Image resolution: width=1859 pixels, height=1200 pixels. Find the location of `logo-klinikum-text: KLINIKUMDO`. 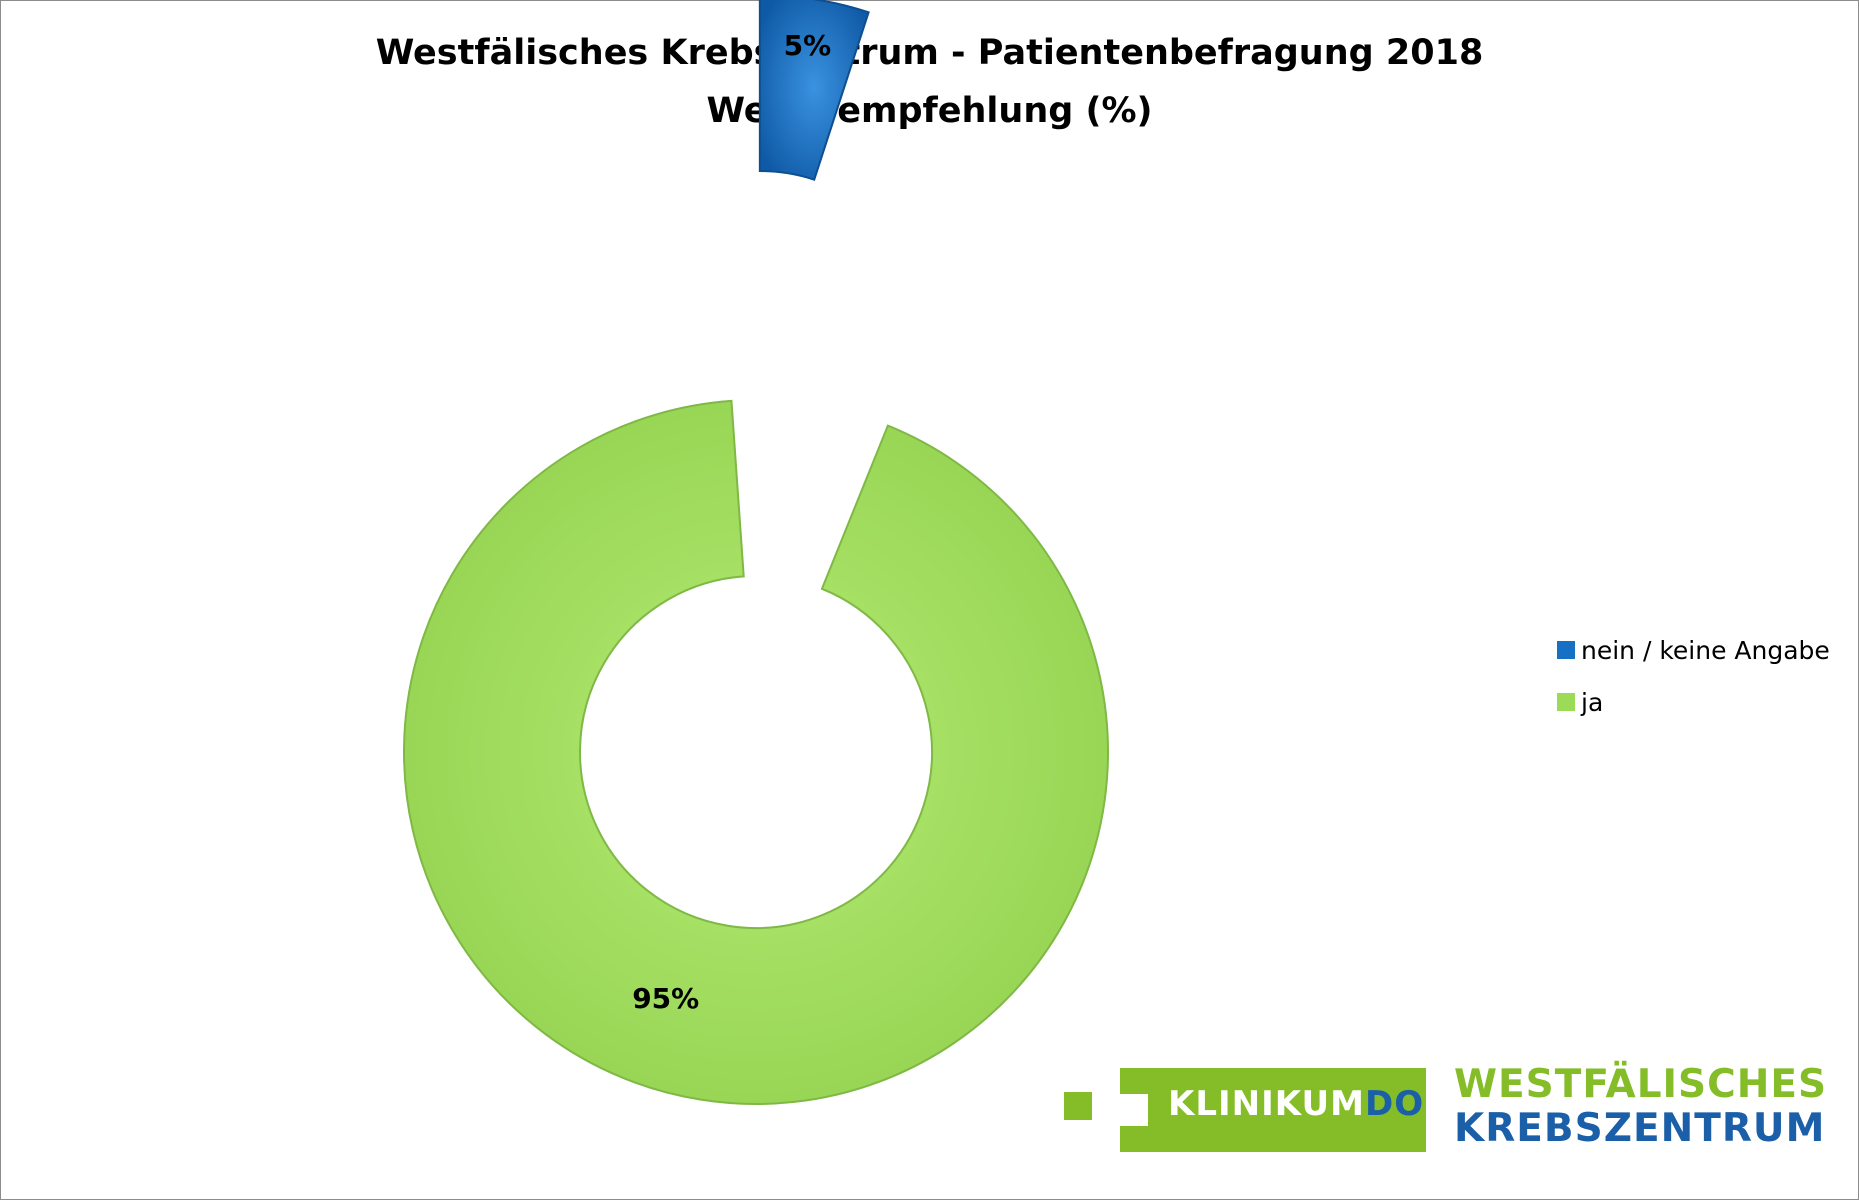

logo-klinikum-text: KLINIKUMDO is located at coordinates (1296, 1104).